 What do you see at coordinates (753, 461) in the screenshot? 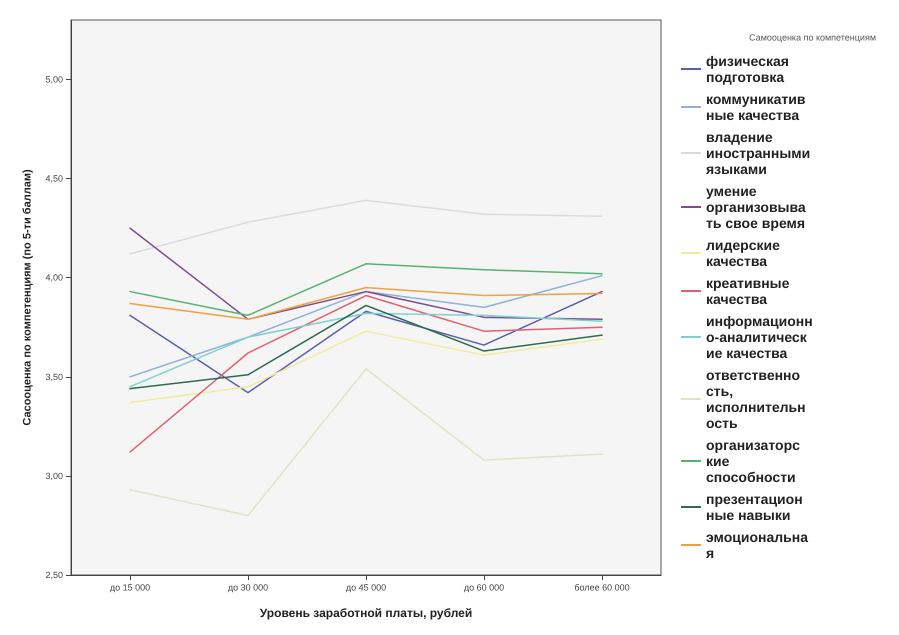
I see `legend-label: организаторские способности` at bounding box center [753, 461].